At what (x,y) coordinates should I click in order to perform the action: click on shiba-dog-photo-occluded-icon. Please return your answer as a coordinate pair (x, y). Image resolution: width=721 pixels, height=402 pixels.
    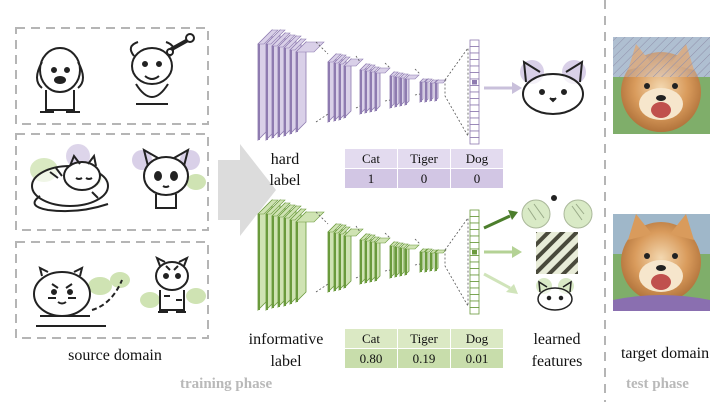
    Looking at the image, I should click on (661, 85).